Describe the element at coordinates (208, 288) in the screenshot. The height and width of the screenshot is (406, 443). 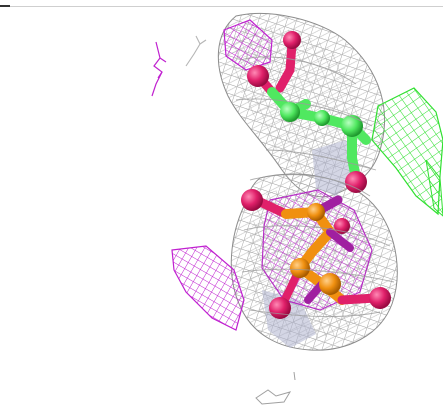
I see `density-mesh-magenta-left` at that location.